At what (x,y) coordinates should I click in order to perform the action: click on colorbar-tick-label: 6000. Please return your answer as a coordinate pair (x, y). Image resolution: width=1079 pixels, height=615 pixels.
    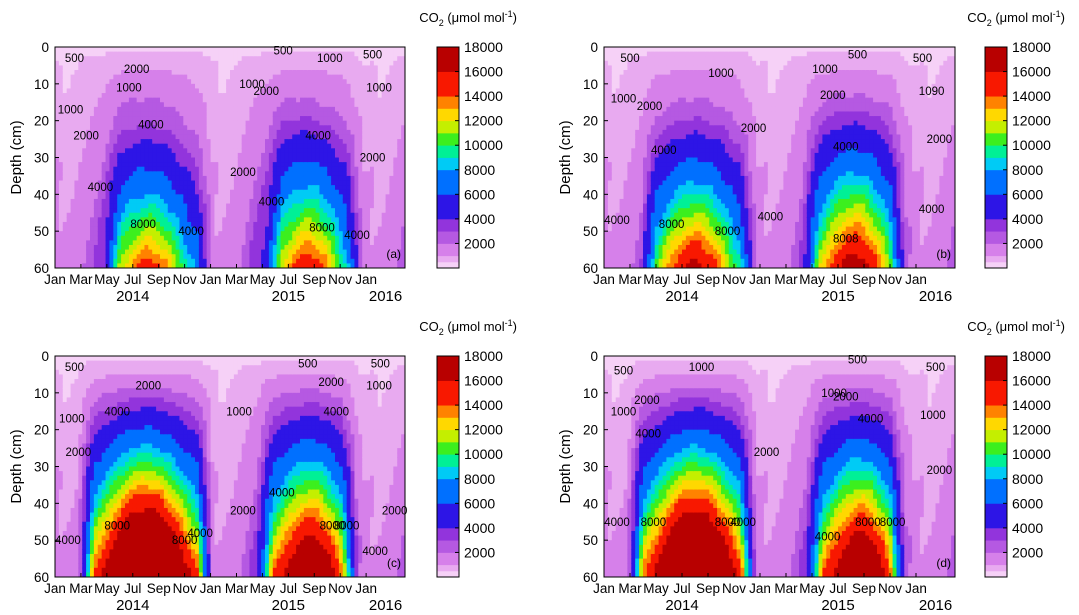
    Looking at the image, I should click on (479, 194).